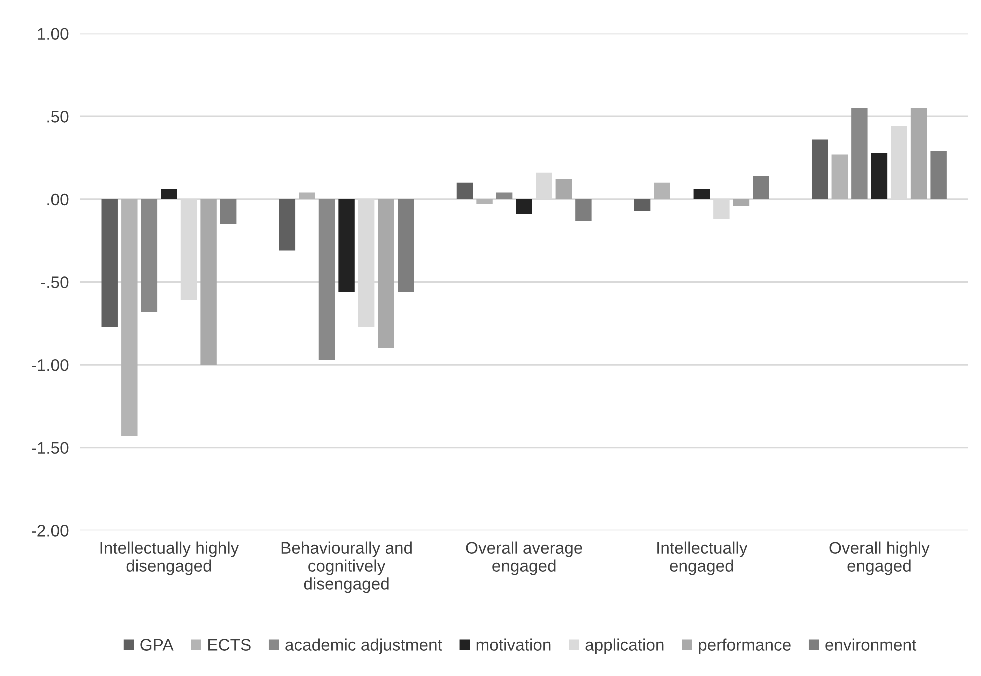 The width and height of the screenshot is (981, 676). I want to click on legend-label: ECTS, so click(229, 645).